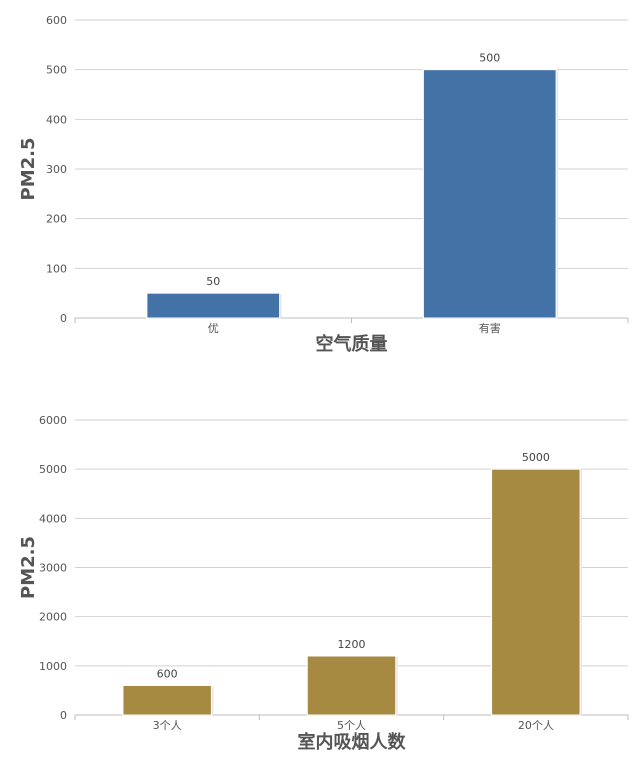 The height and width of the screenshot is (769, 640). Describe the element at coordinates (53, 617) in the screenshot. I see `y-tick-label: 2000` at that location.